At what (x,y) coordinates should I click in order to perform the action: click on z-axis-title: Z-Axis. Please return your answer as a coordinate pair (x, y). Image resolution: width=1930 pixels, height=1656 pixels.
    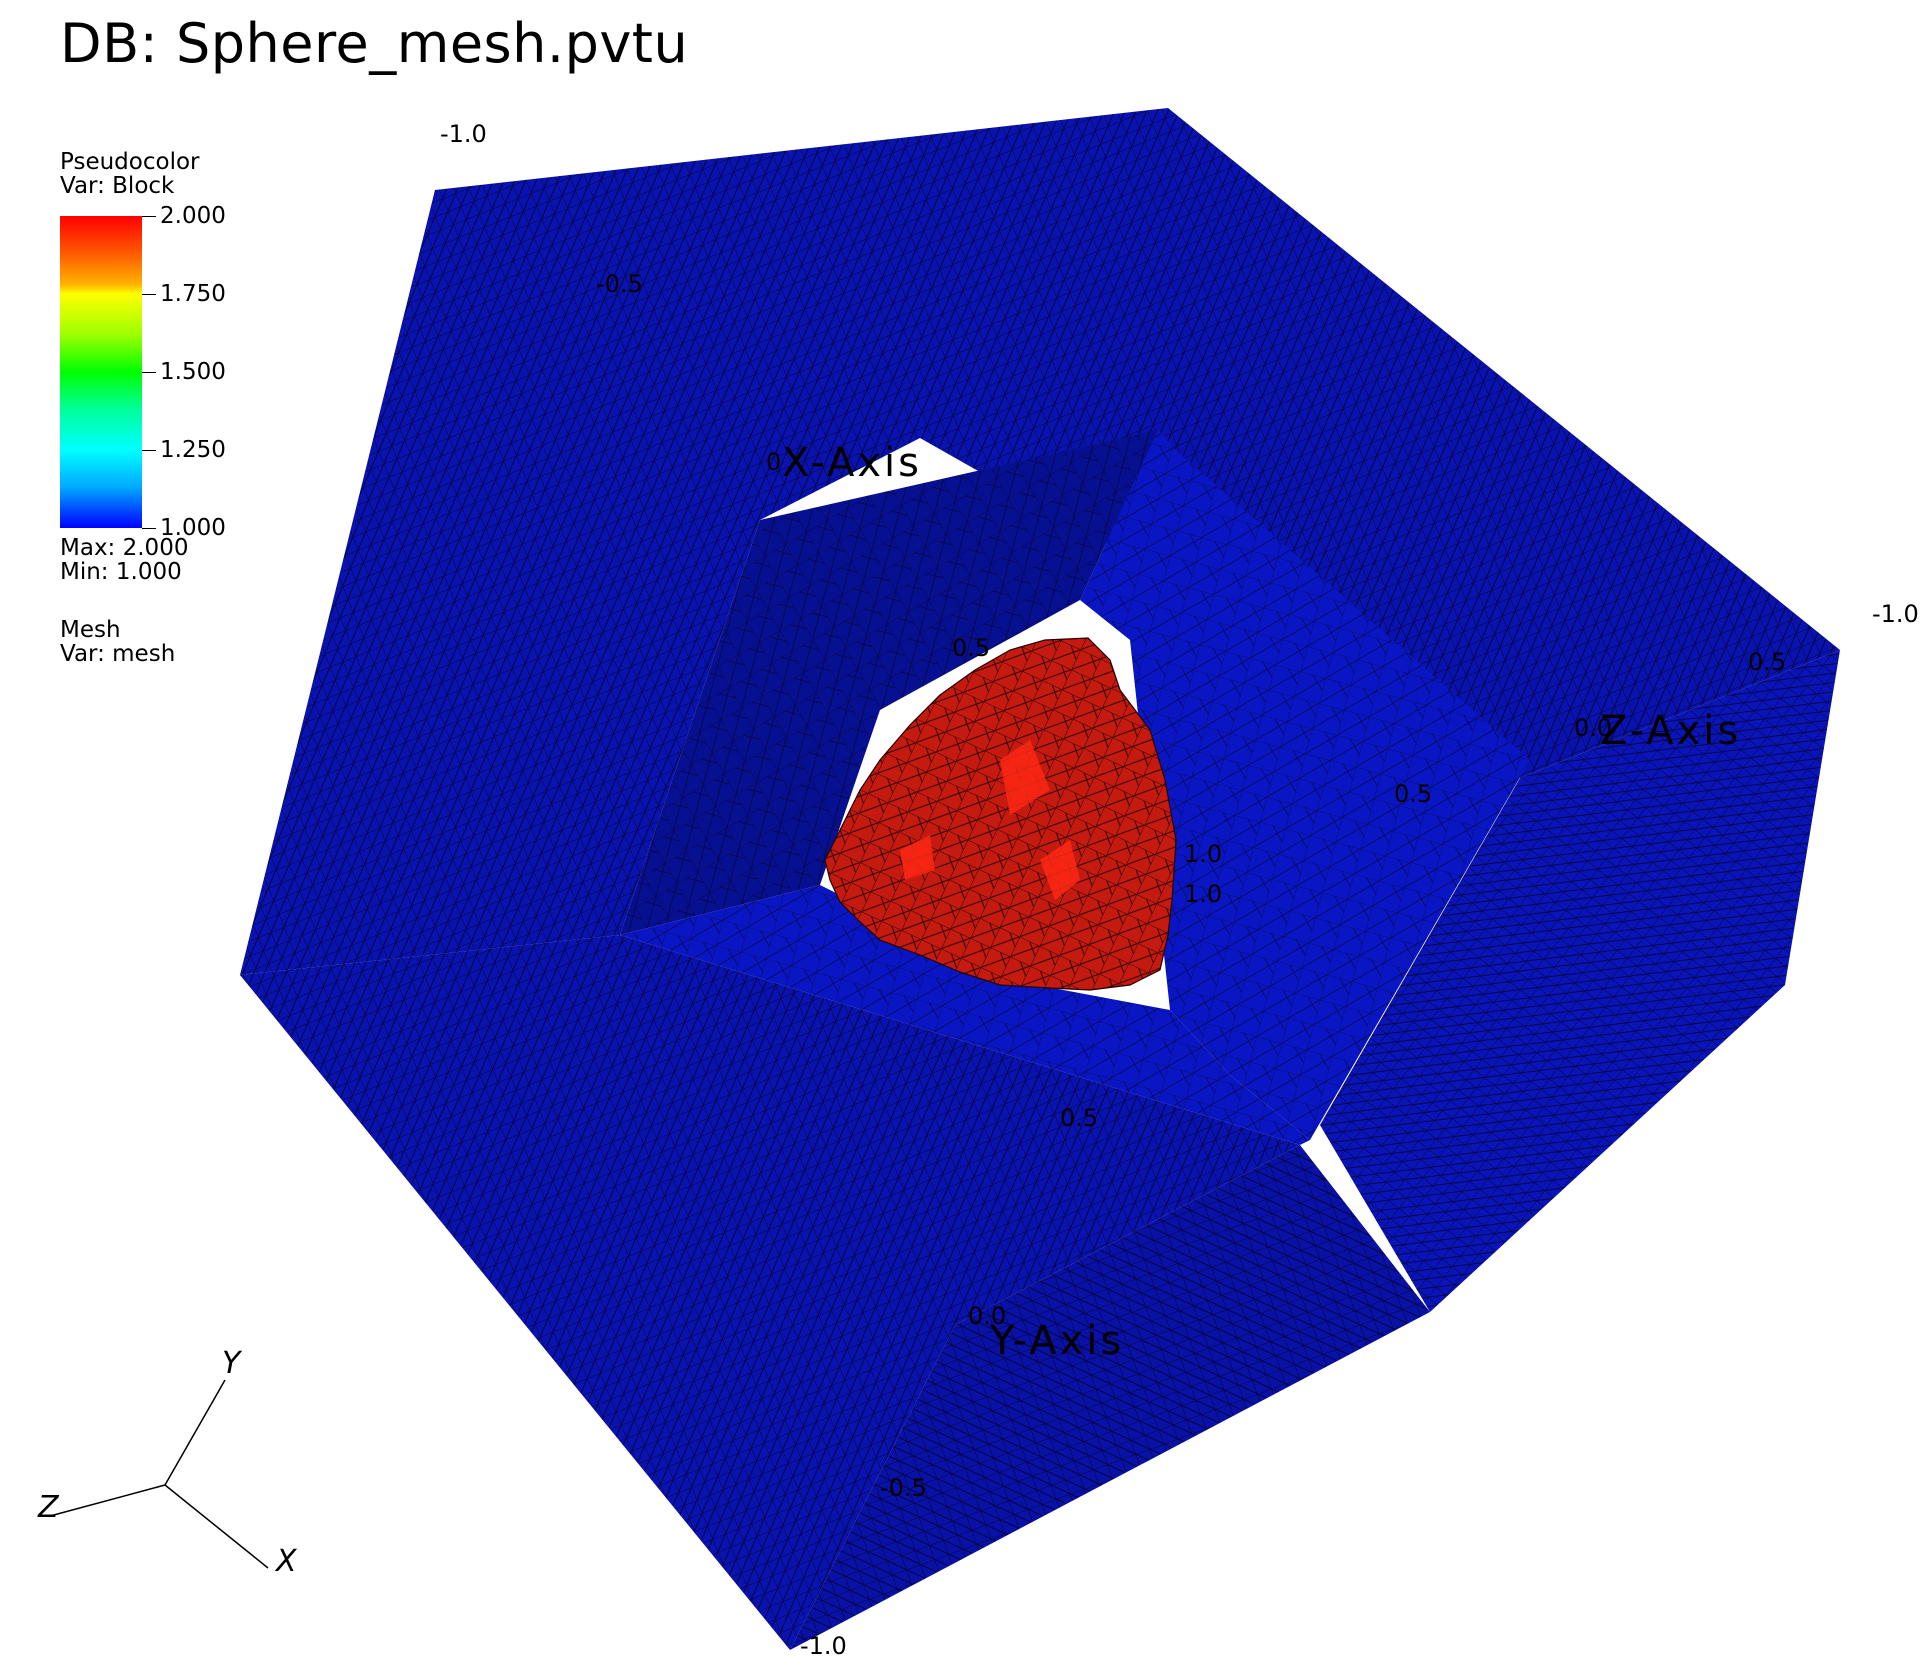
    Looking at the image, I should click on (1671, 731).